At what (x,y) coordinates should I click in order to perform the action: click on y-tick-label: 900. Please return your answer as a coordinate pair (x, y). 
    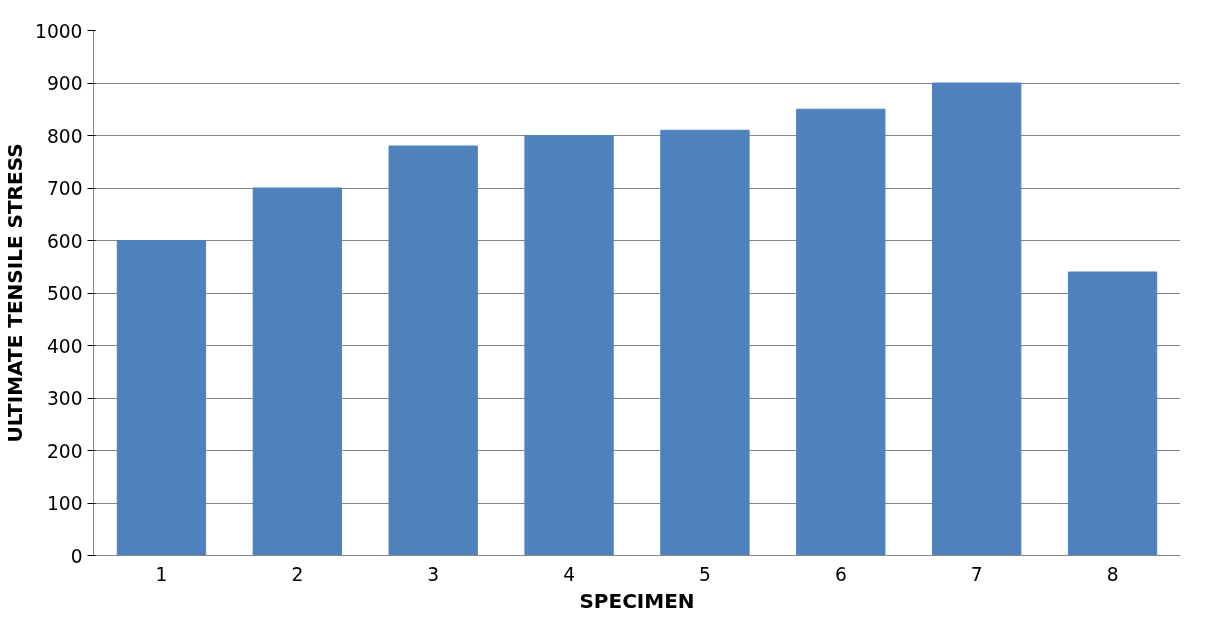
    Looking at the image, I should click on (64, 83).